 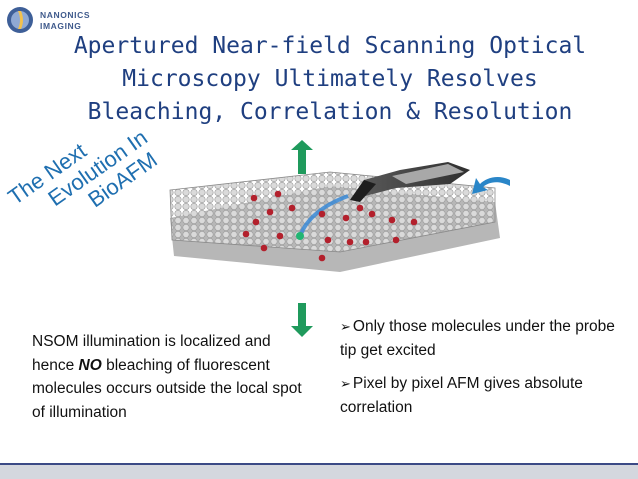 I want to click on up-arrow-icon, so click(x=302, y=157).